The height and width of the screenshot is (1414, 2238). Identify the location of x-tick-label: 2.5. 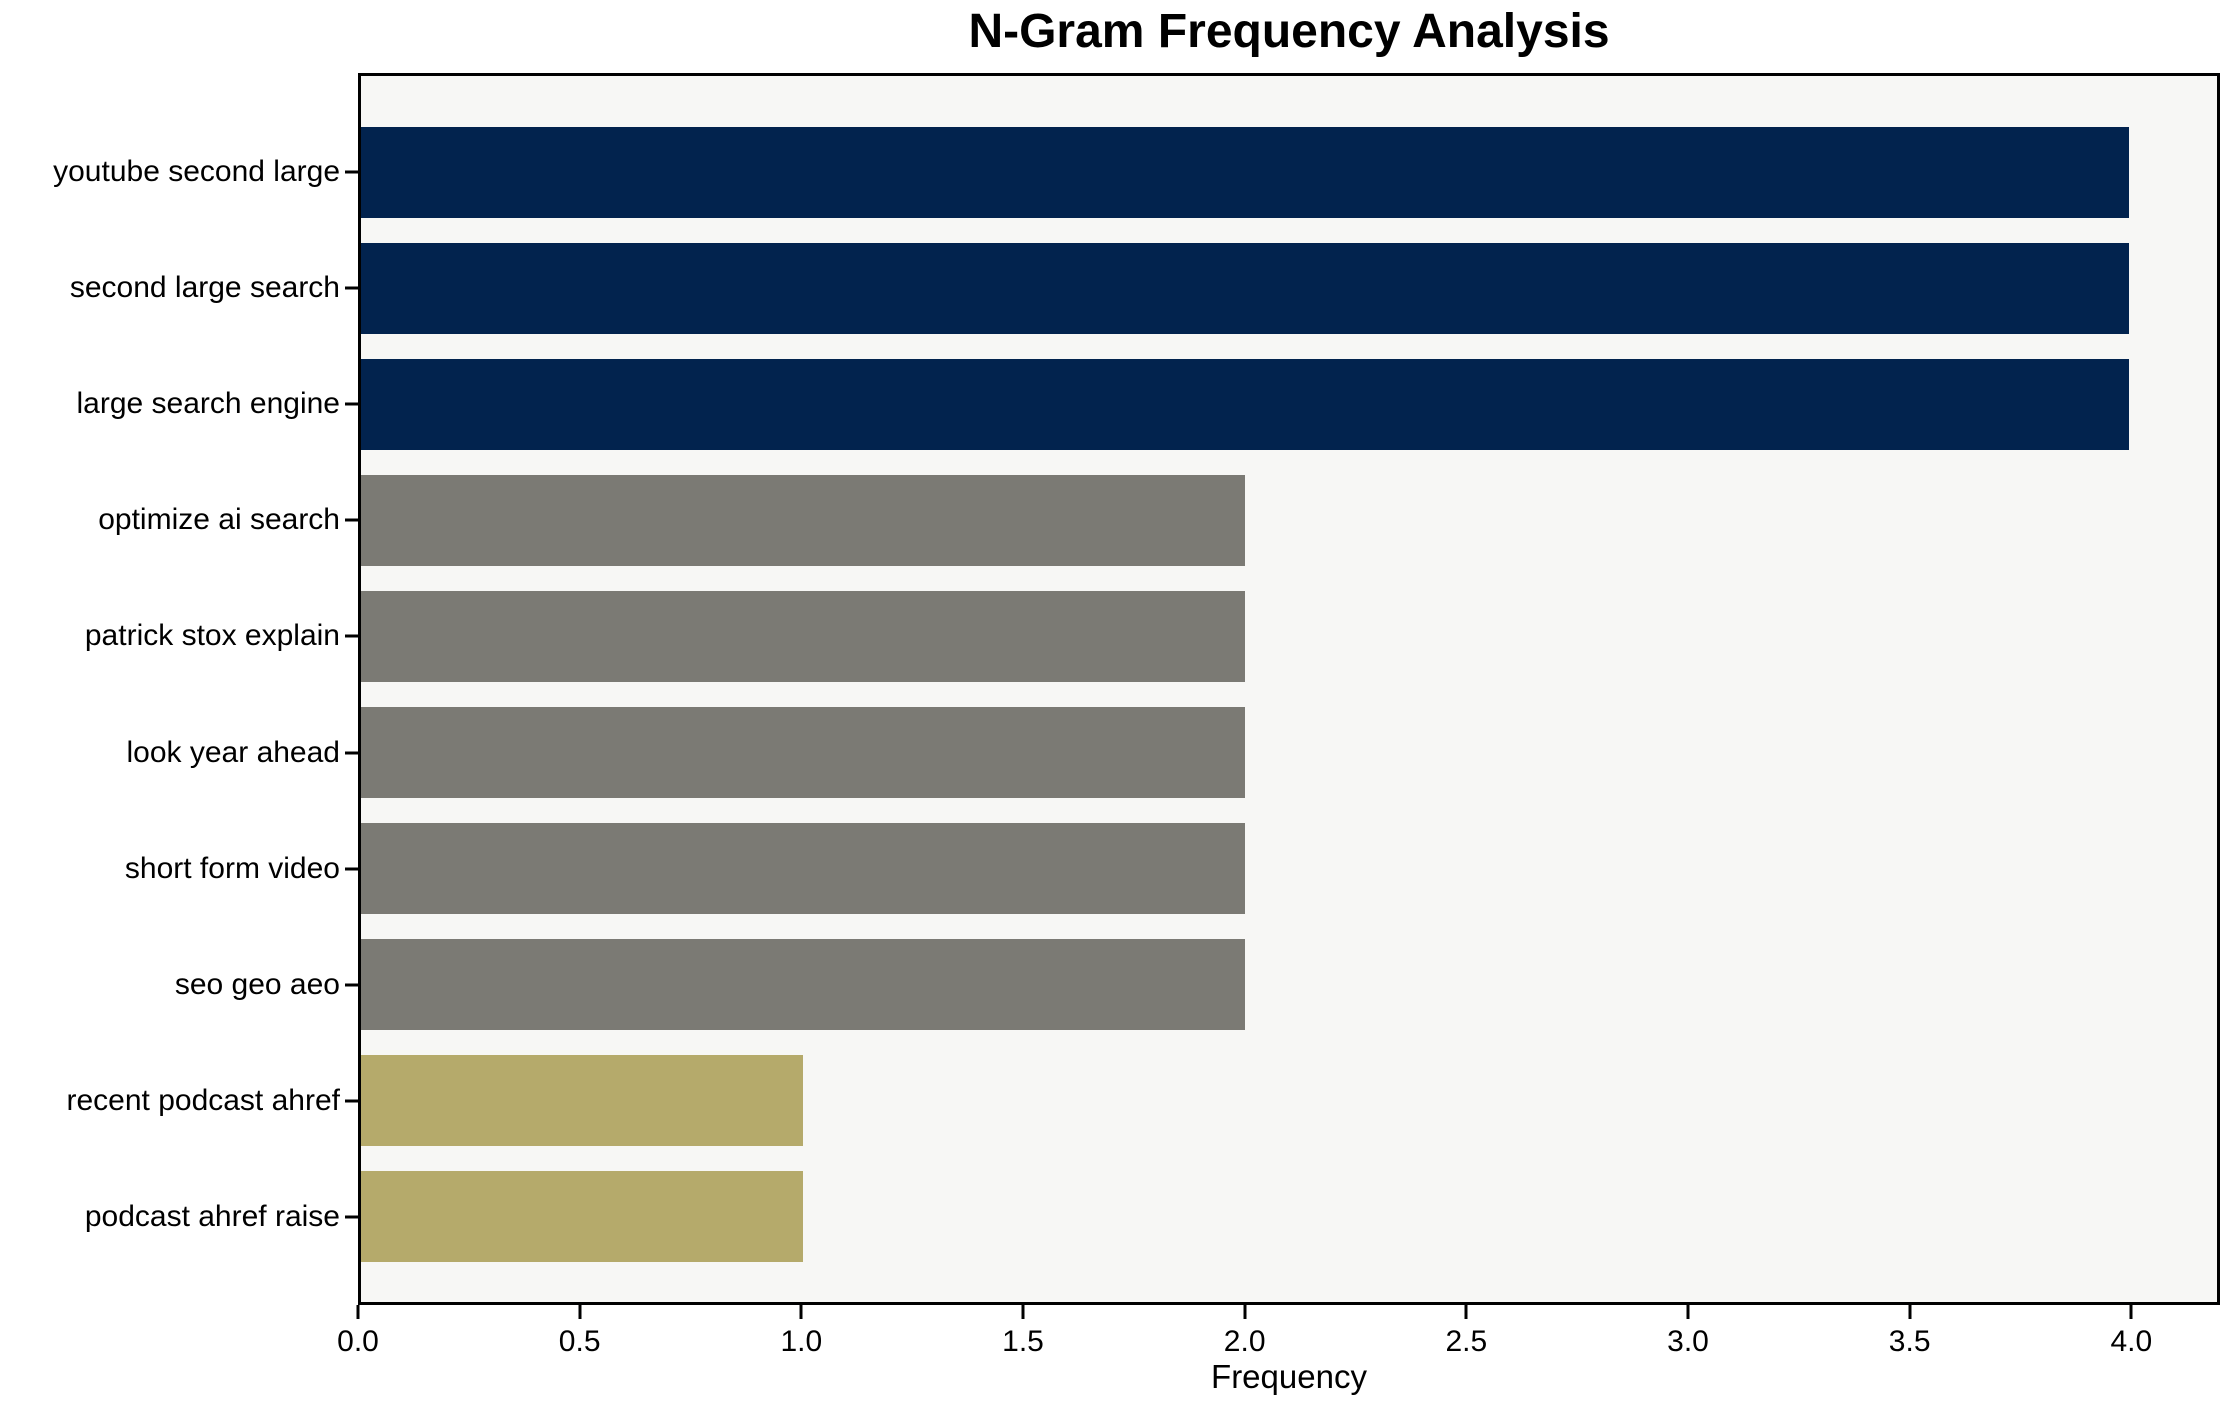
(1466, 1341).